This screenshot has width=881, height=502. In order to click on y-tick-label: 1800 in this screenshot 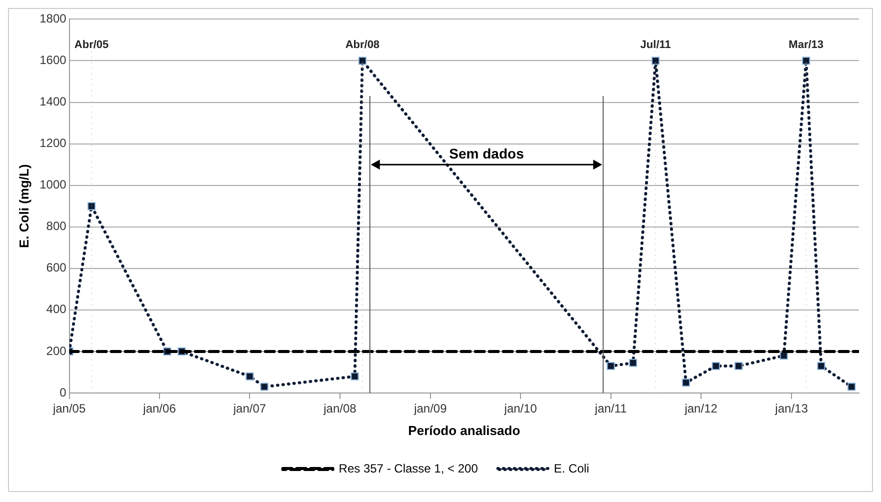, I will do `click(53, 19)`.